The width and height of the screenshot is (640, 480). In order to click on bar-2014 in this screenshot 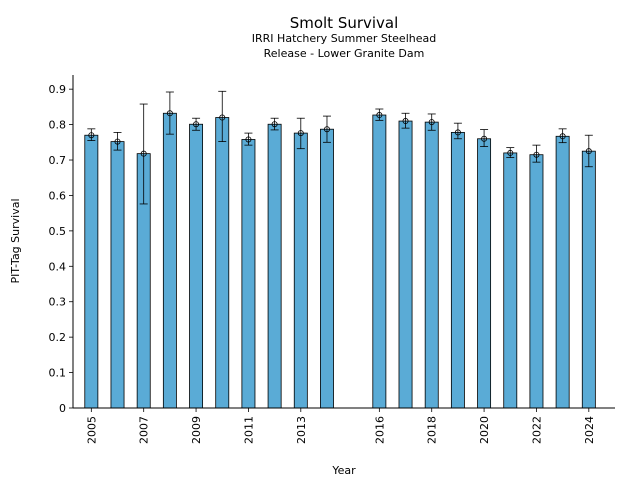, I will do `click(327, 268)`.